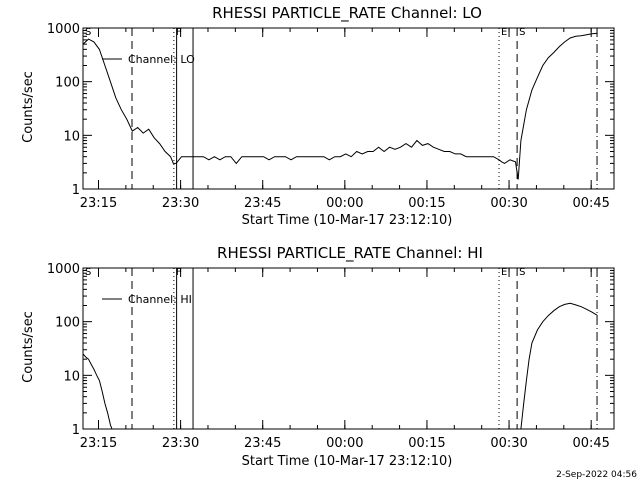 The height and width of the screenshot is (484, 640). What do you see at coordinates (161, 59) in the screenshot?
I see `legend-label: Channel: LO` at bounding box center [161, 59].